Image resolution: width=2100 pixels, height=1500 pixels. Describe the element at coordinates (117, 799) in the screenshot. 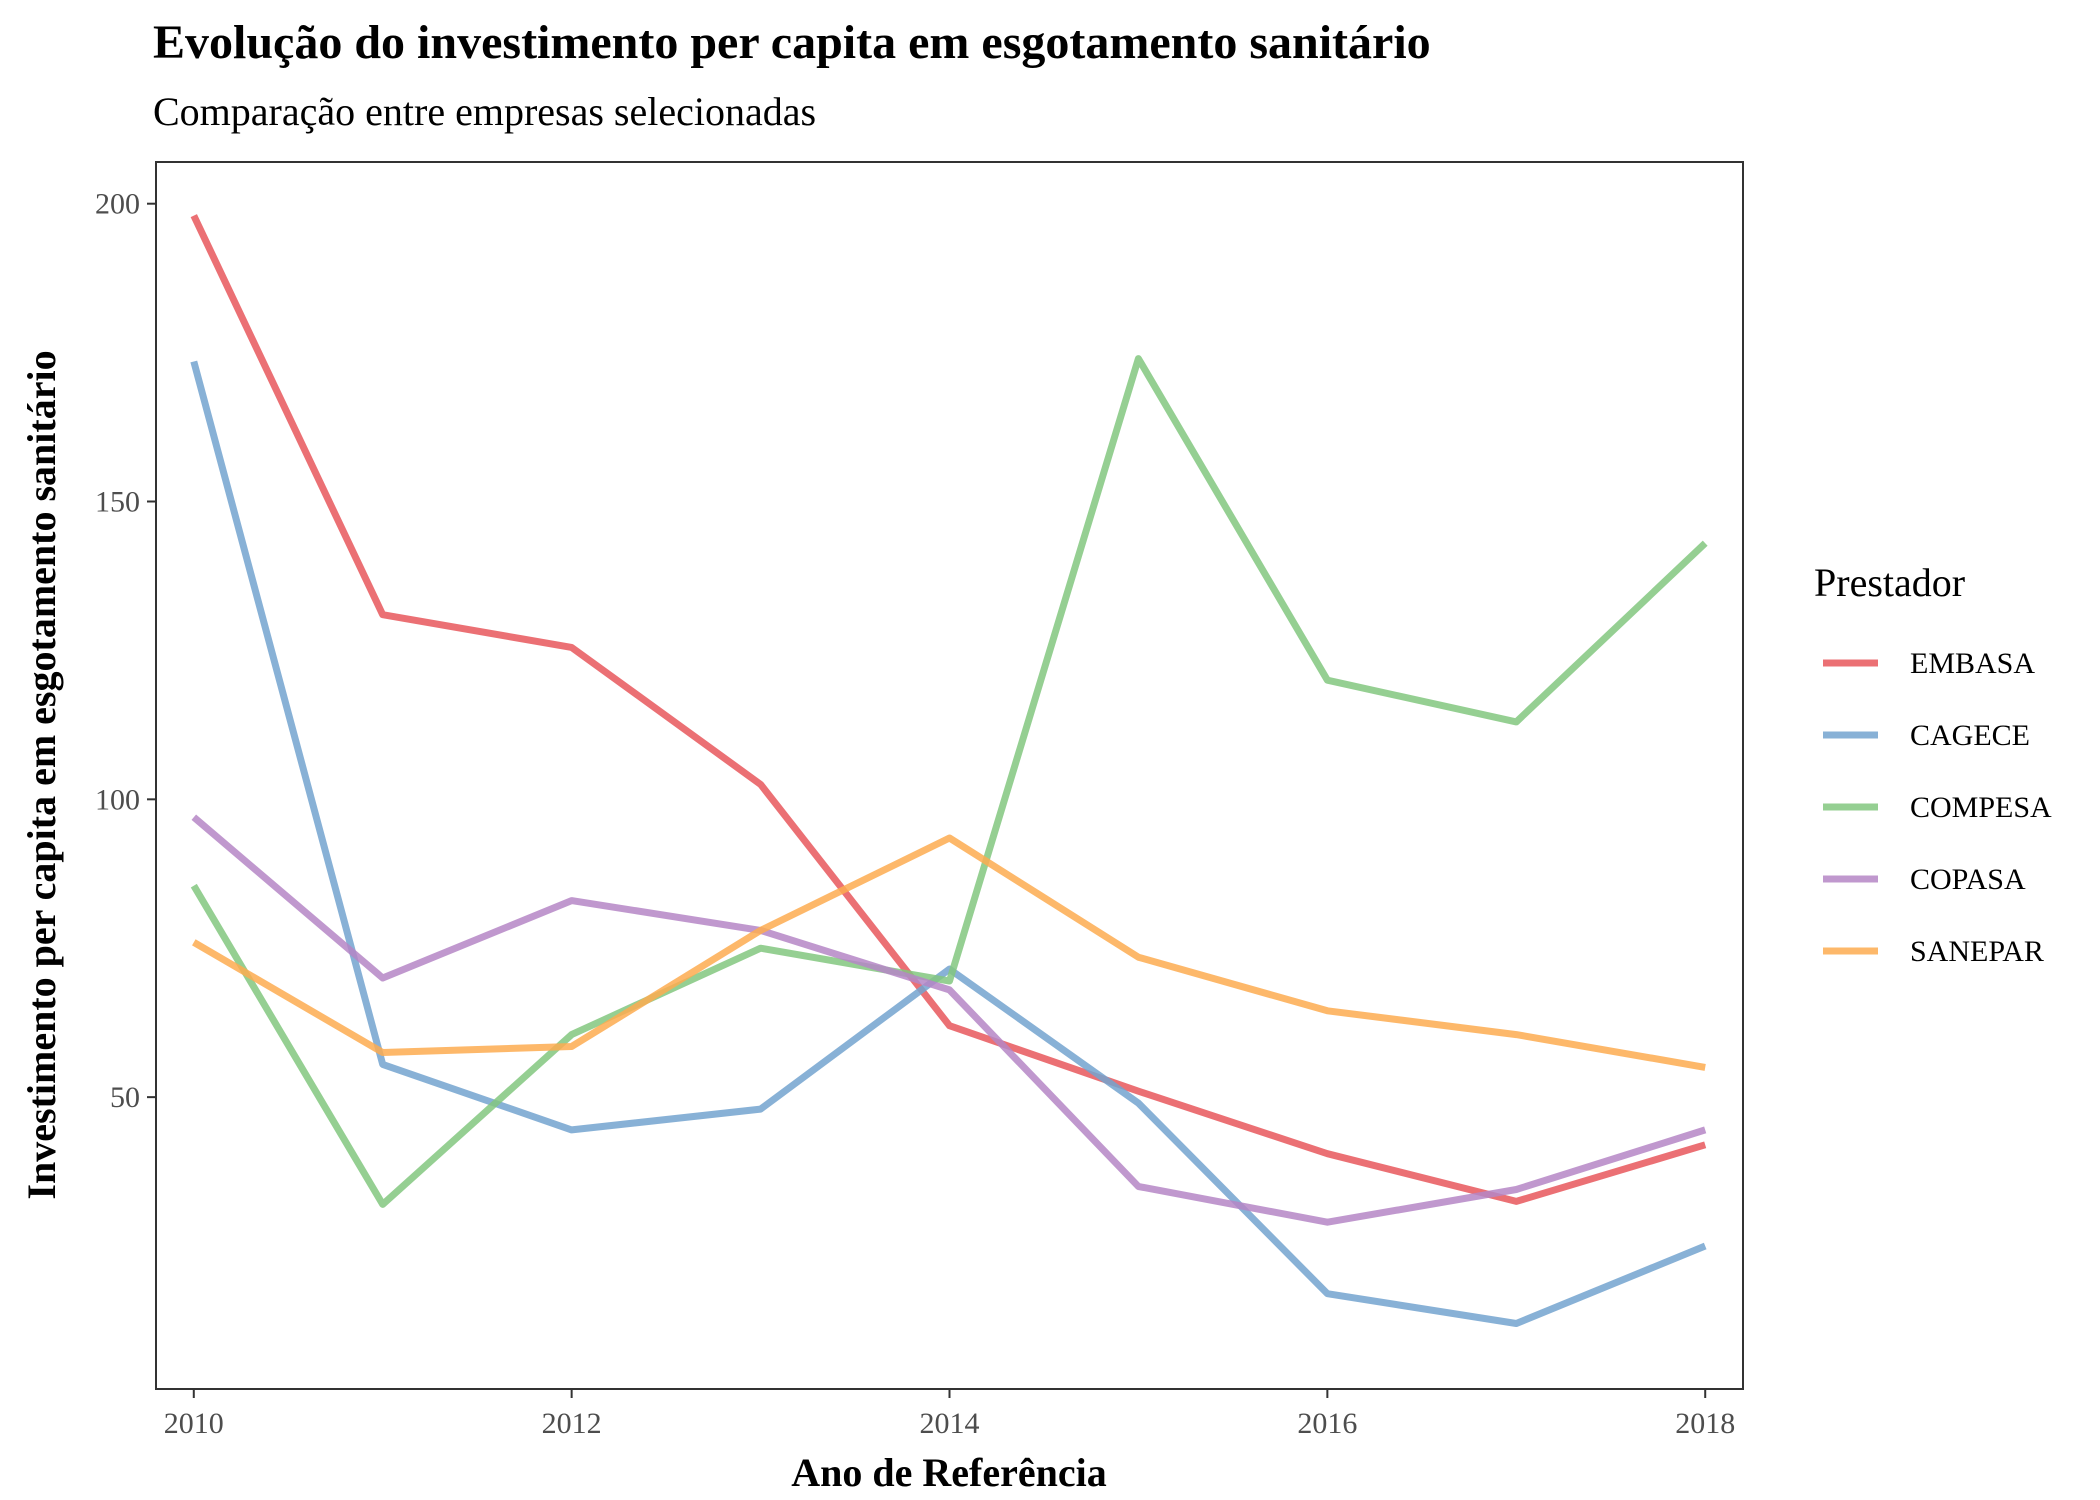

I see `y-tick-label-100: 100` at that location.